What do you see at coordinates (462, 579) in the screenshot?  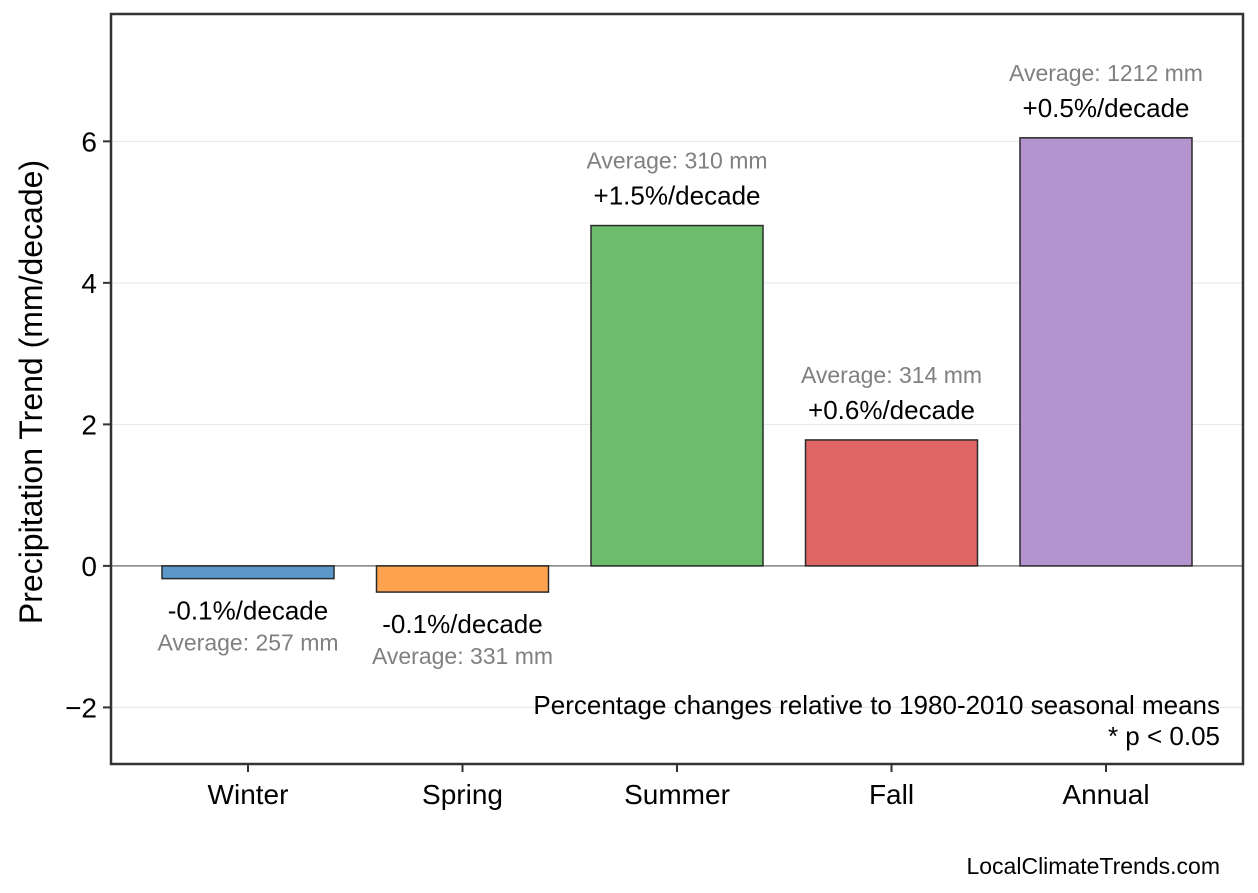 I see `bar-spring` at bounding box center [462, 579].